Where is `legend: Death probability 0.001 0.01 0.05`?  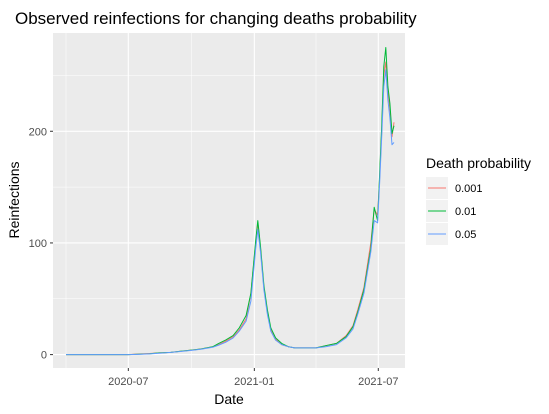 legend: Death probability 0.001 0.01 0.05 is located at coordinates (478, 200).